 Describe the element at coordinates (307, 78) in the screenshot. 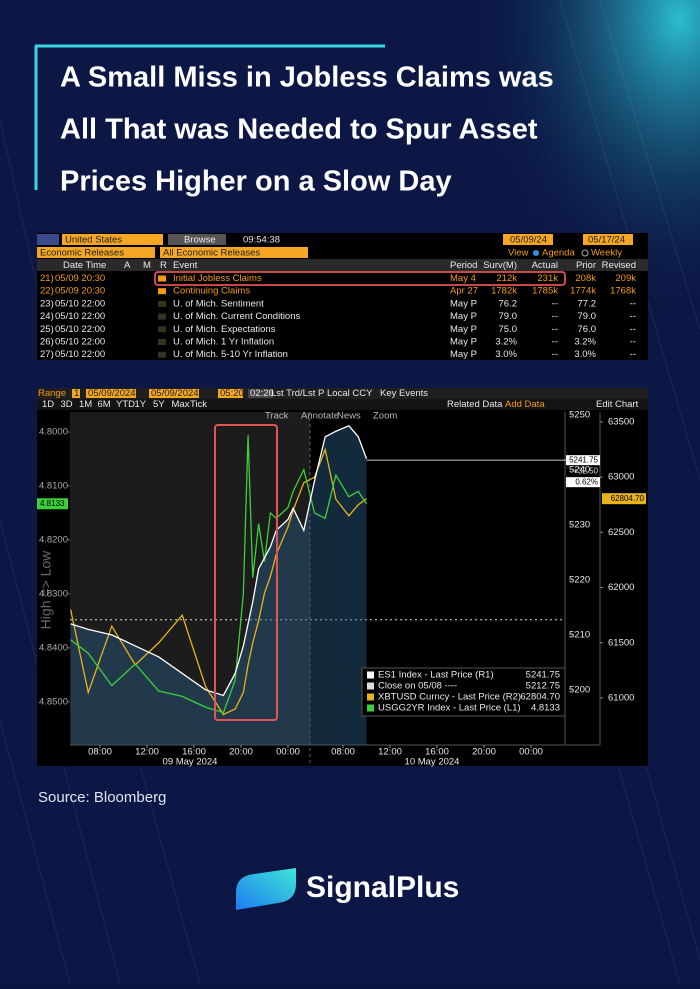

I see `title-line: A Small Miss in Jobless Claims was` at that location.